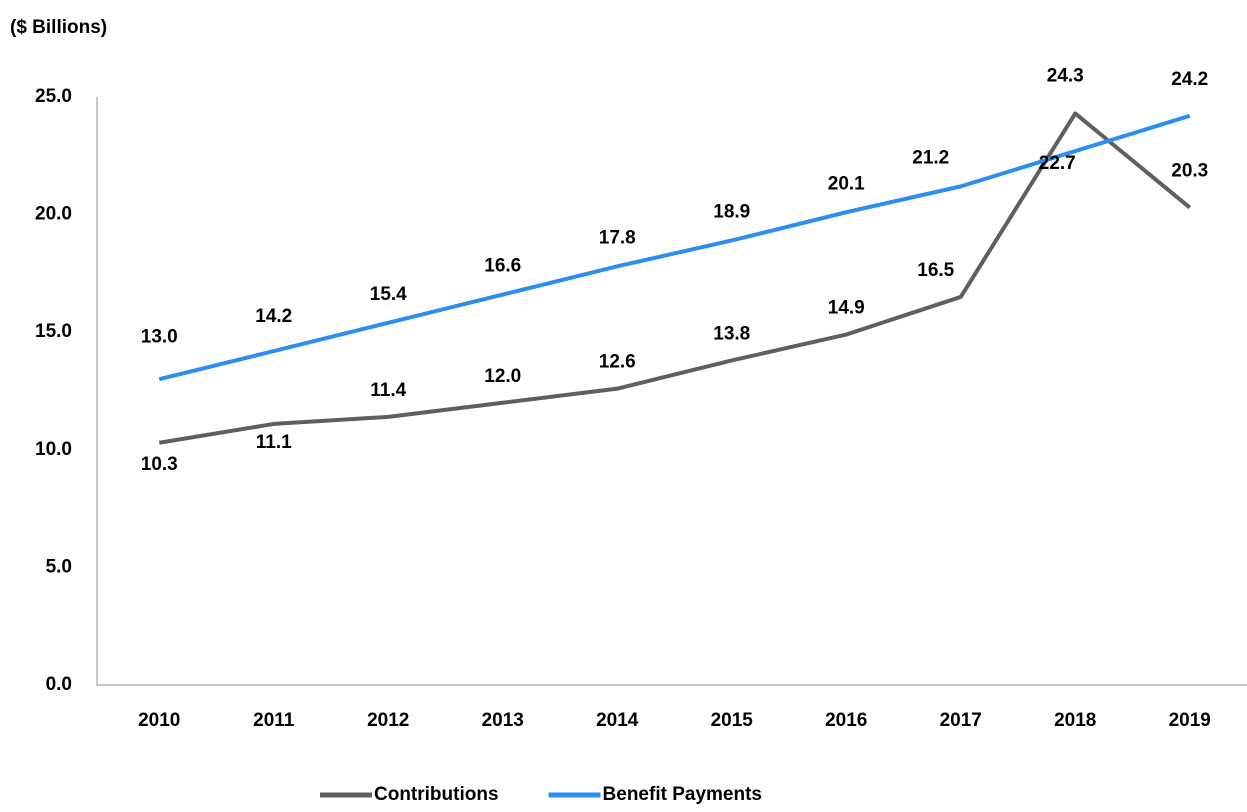 The height and width of the screenshot is (812, 1247). What do you see at coordinates (59, 566) in the screenshot?
I see `y-tick-label: 5.0` at bounding box center [59, 566].